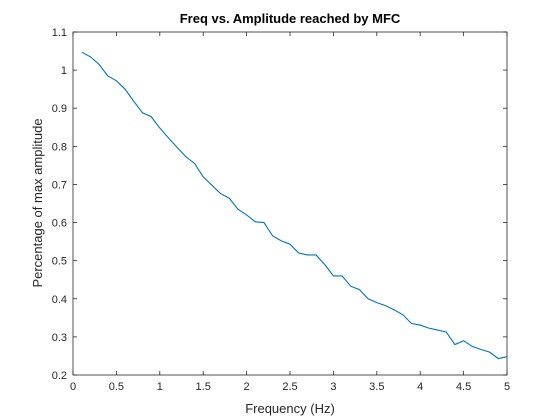 Image resolution: width=560 pixels, height=420 pixels. Describe the element at coordinates (59, 147) in the screenshot. I see `y-tick-label: 0.8` at that location.